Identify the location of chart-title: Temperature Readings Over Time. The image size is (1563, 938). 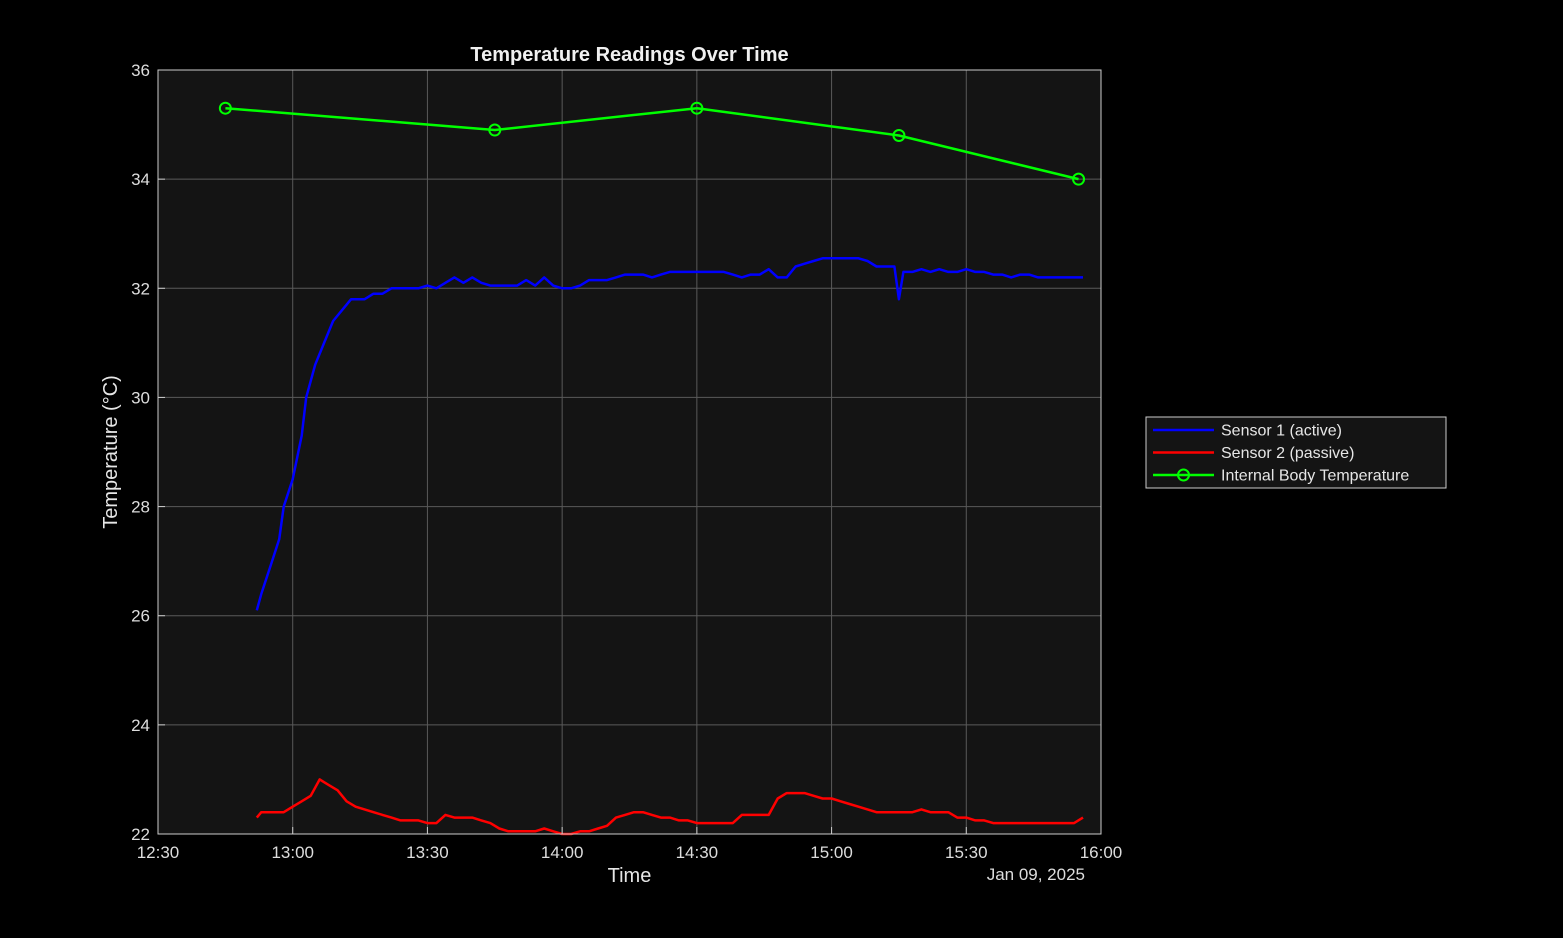
(629, 55).